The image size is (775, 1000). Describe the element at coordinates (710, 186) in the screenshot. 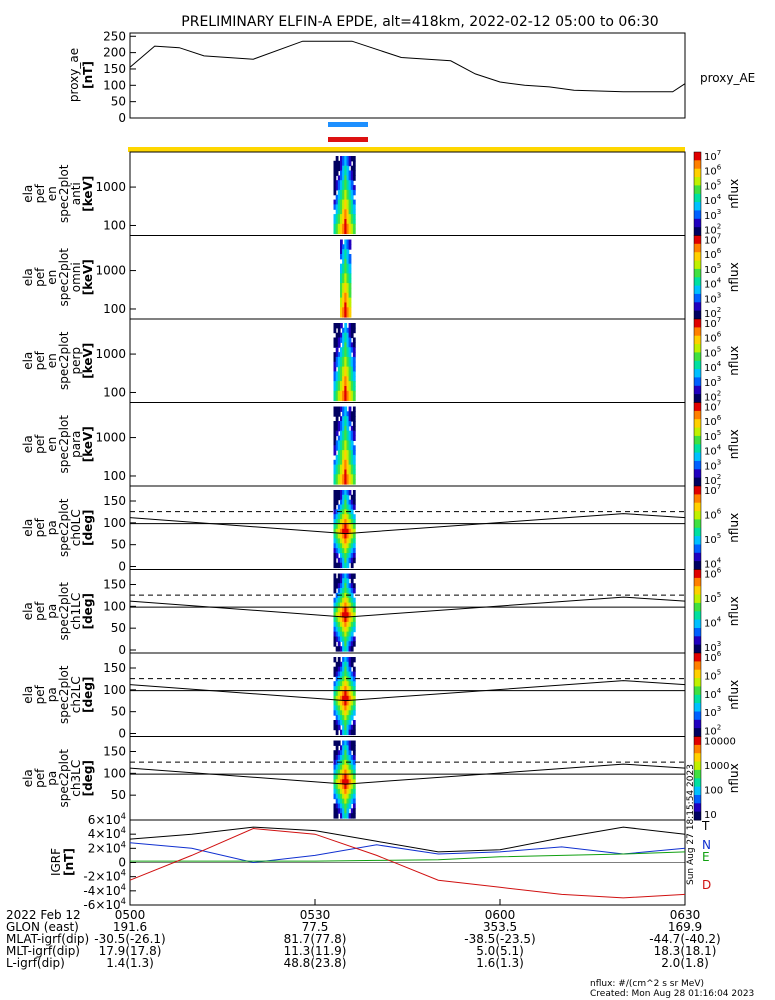

I see `colorbar-tick-label-base: 10` at that location.